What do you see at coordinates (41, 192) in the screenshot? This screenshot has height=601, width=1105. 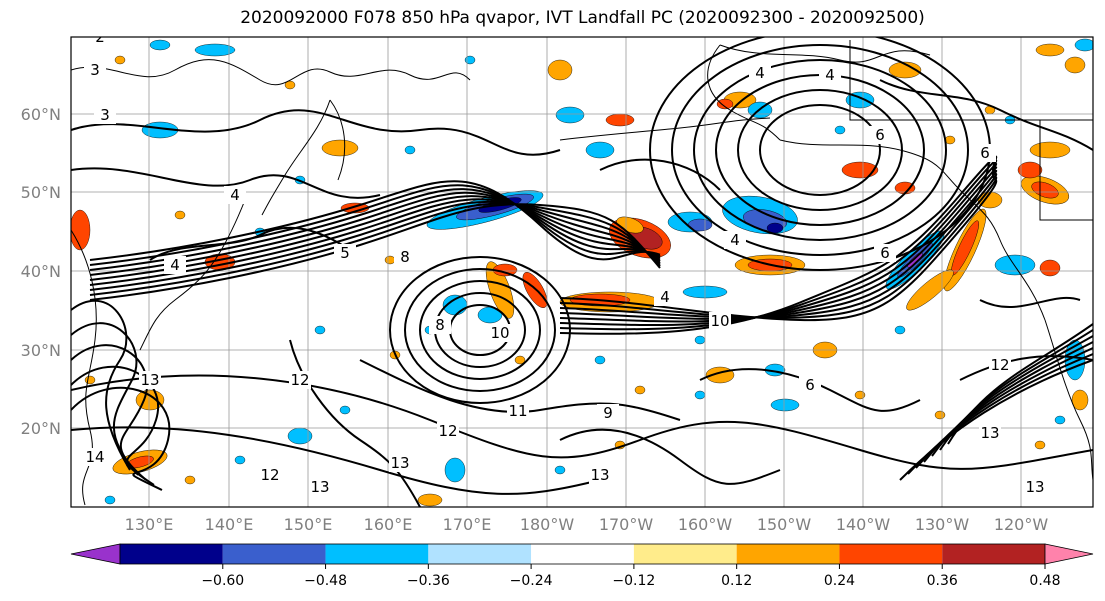 I see `latitude-label: 50°N` at bounding box center [41, 192].